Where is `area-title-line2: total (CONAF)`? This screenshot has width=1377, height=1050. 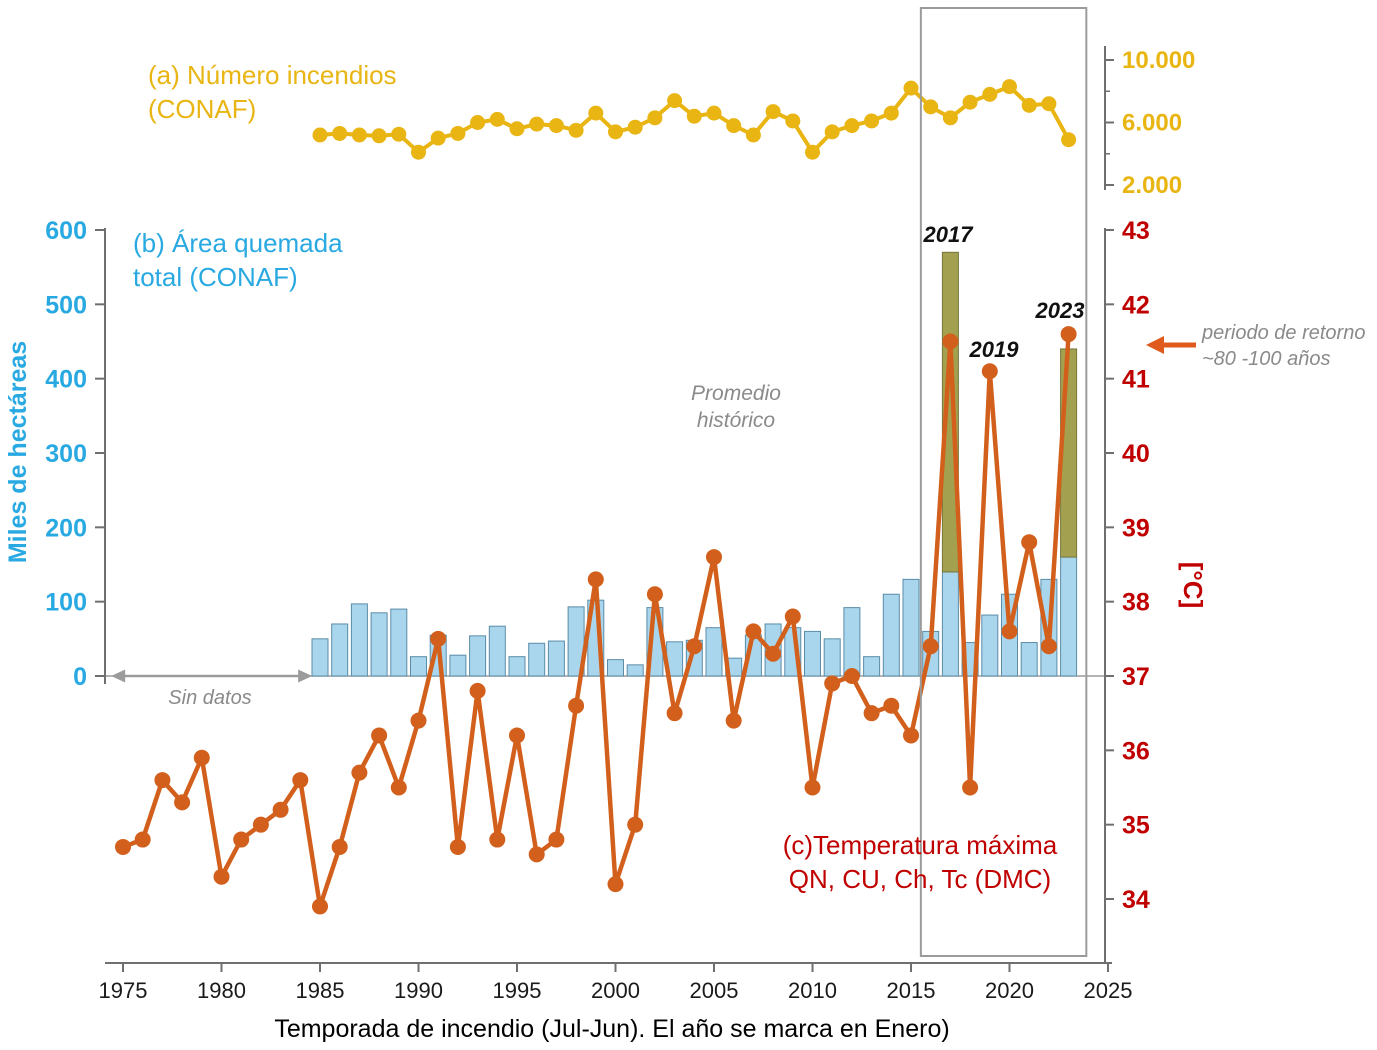
area-title-line2: total (CONAF) is located at coordinates (215, 277).